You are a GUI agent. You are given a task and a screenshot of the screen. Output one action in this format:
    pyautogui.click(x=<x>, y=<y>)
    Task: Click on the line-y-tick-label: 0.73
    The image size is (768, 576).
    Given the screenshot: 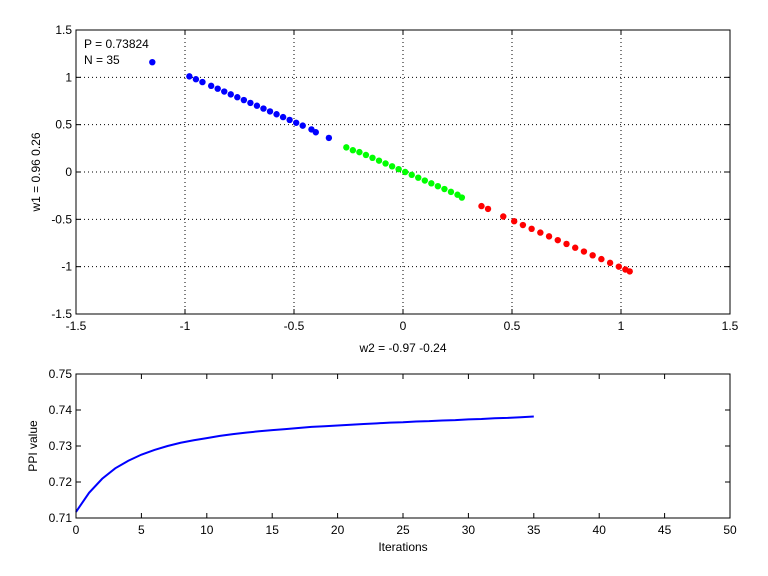 What is the action you would take?
    pyautogui.click(x=61, y=446)
    